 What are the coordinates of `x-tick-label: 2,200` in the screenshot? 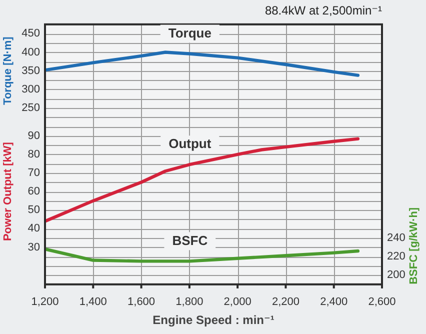 It's located at (286, 302).